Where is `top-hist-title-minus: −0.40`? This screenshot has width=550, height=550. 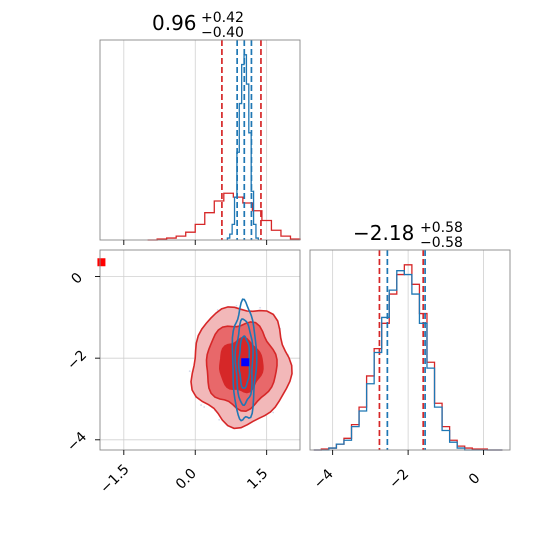 top-hist-title-minus: −0.40 is located at coordinates (222, 33).